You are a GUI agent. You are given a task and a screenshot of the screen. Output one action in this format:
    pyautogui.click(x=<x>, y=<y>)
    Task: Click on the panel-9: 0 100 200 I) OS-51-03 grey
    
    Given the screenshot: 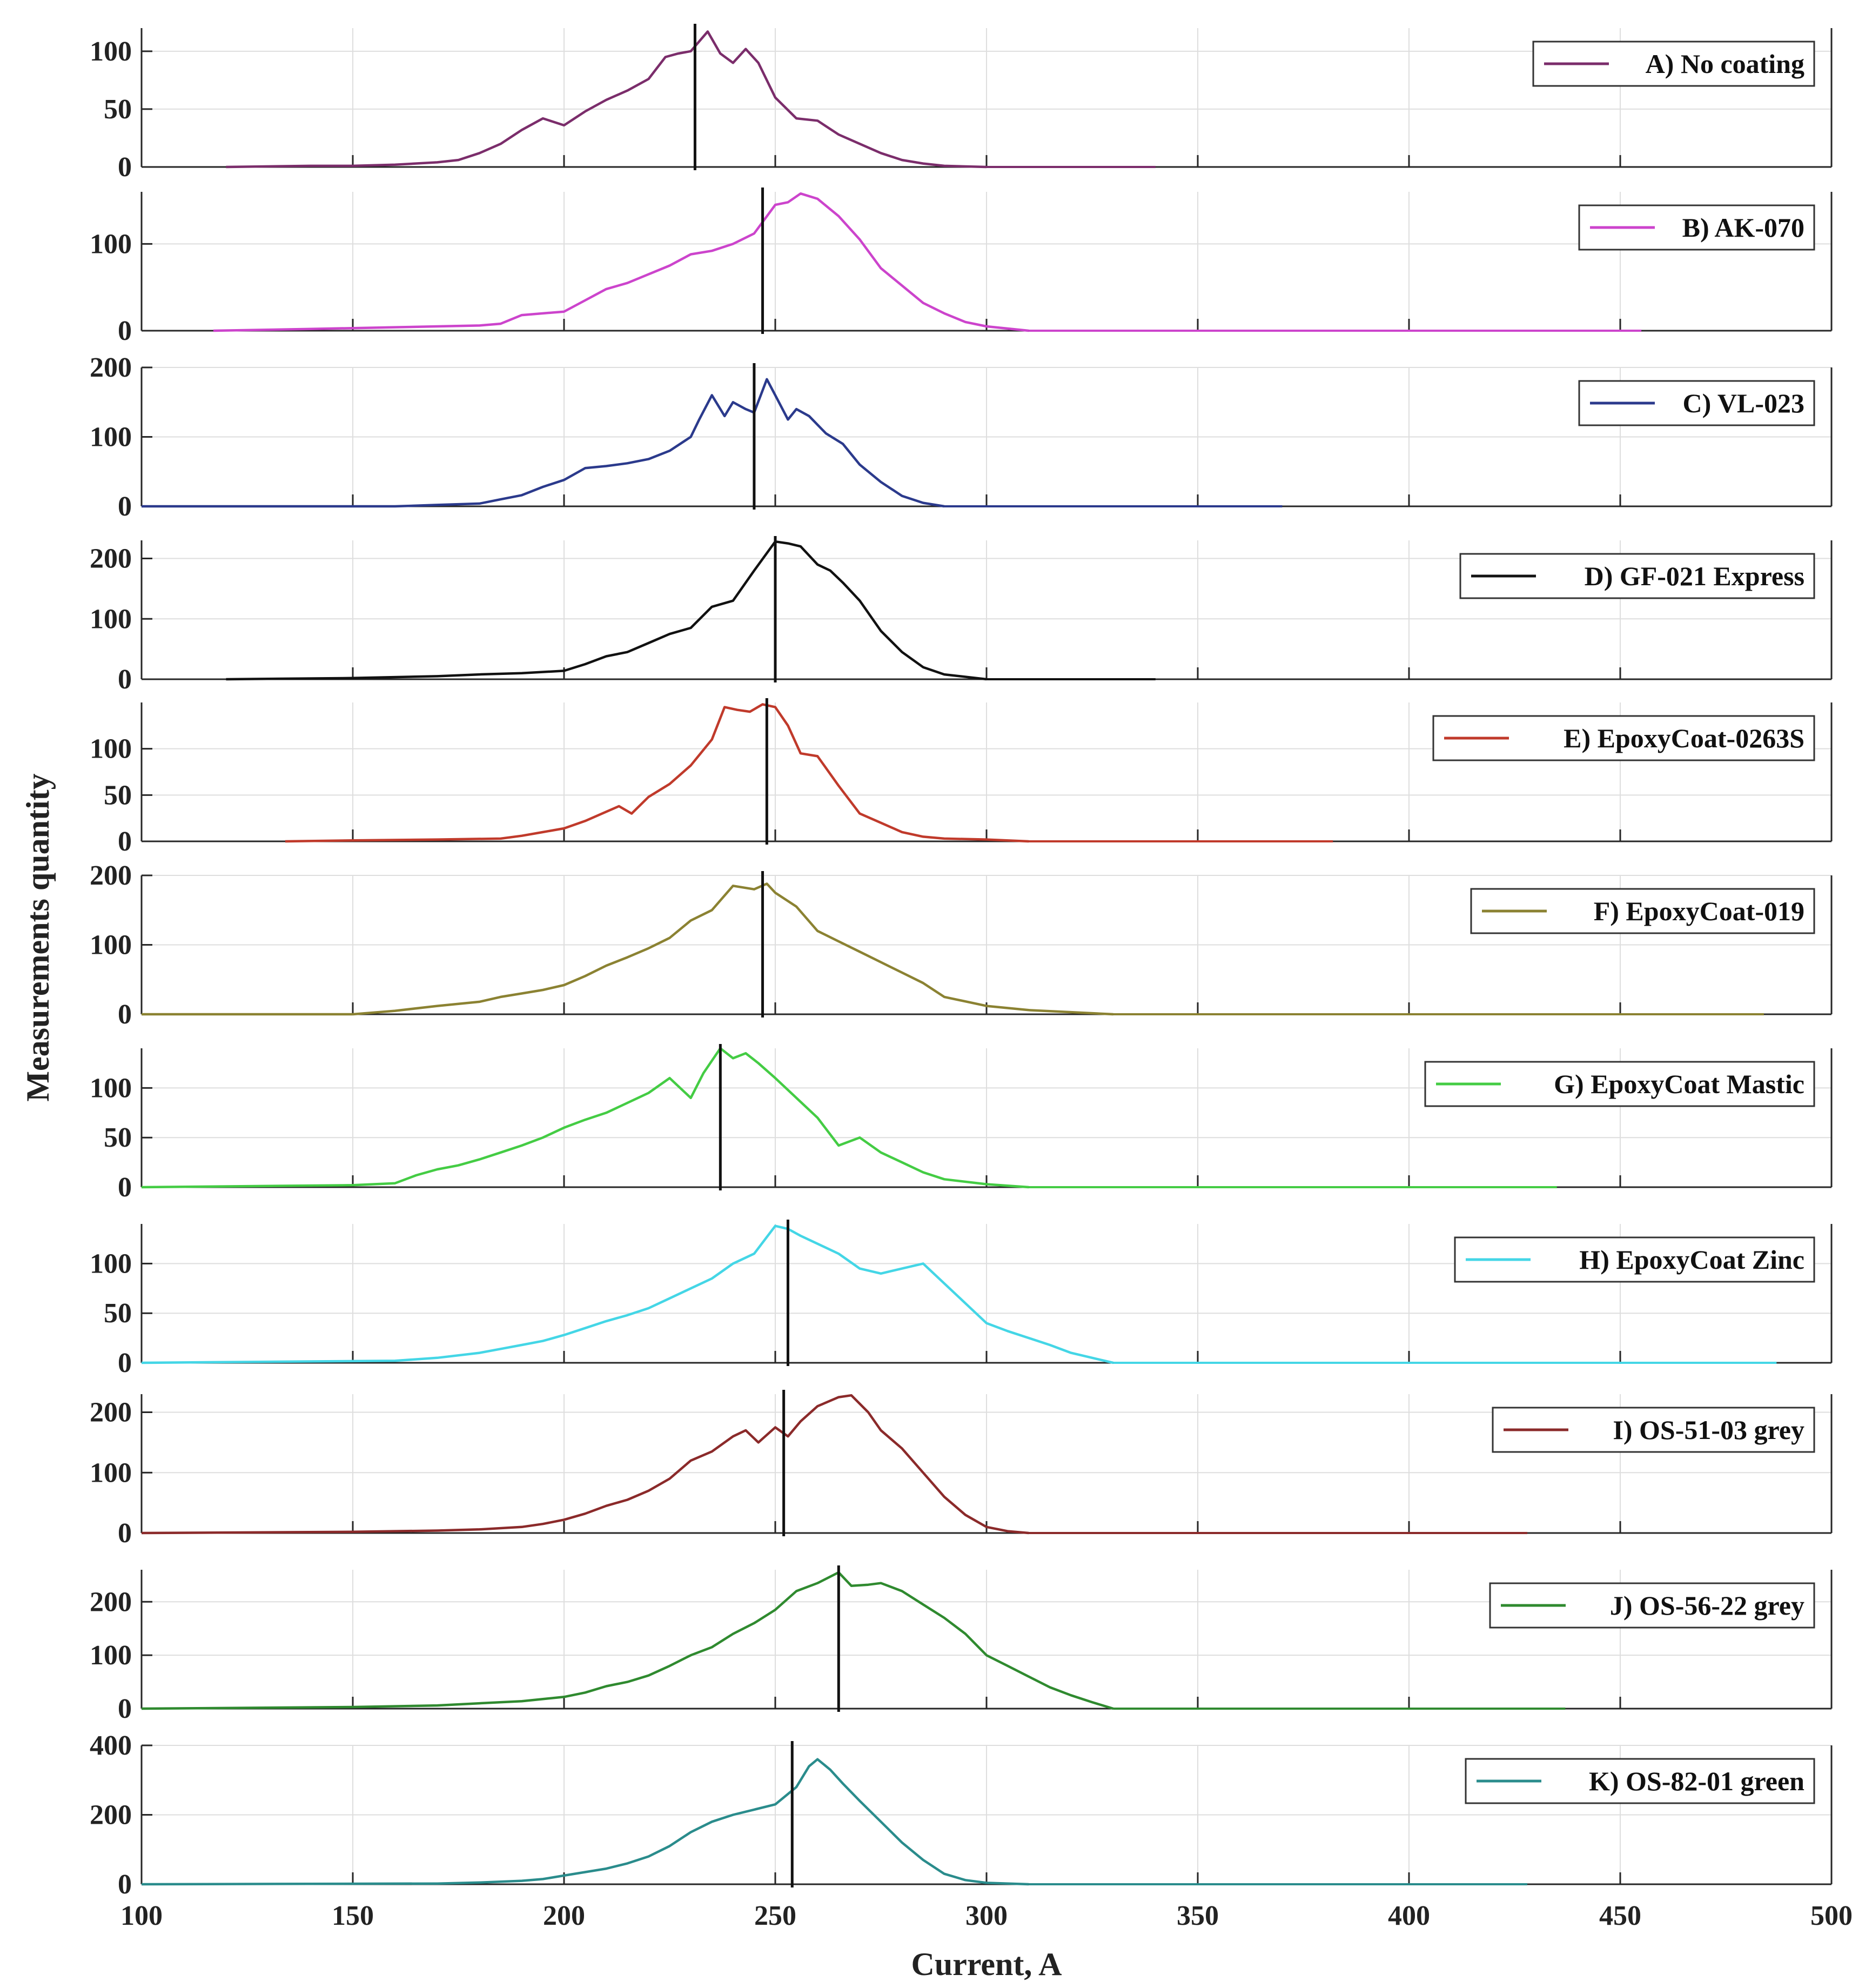 What is the action you would take?
    pyautogui.click(x=961, y=1469)
    